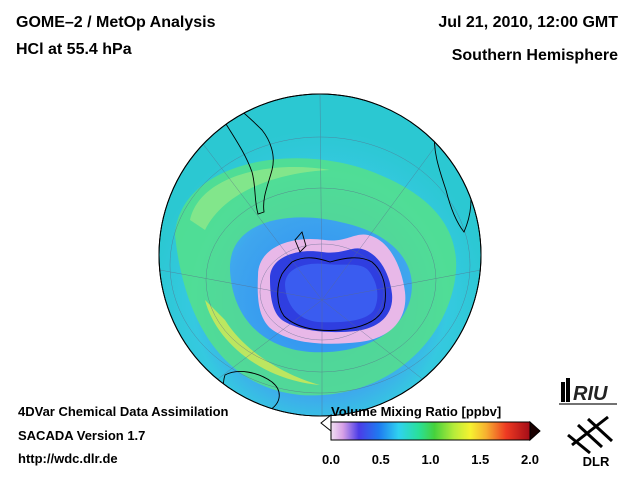 Image resolution: width=640 pixels, height=480 pixels. I want to click on antarctica-outline, so click(331, 281).